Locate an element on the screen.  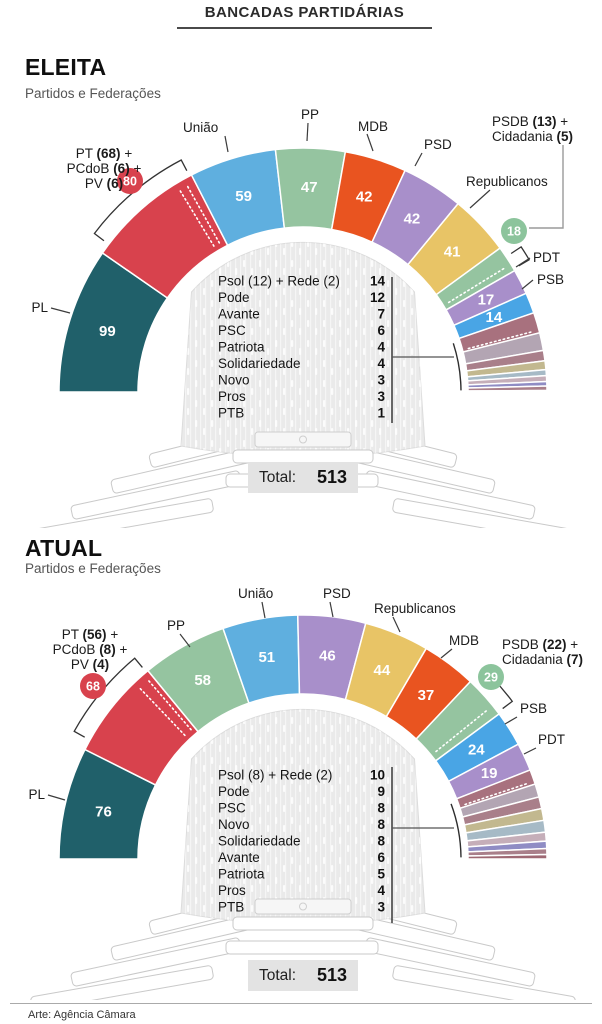
list-seats: 10 is located at coordinates (377, 775).